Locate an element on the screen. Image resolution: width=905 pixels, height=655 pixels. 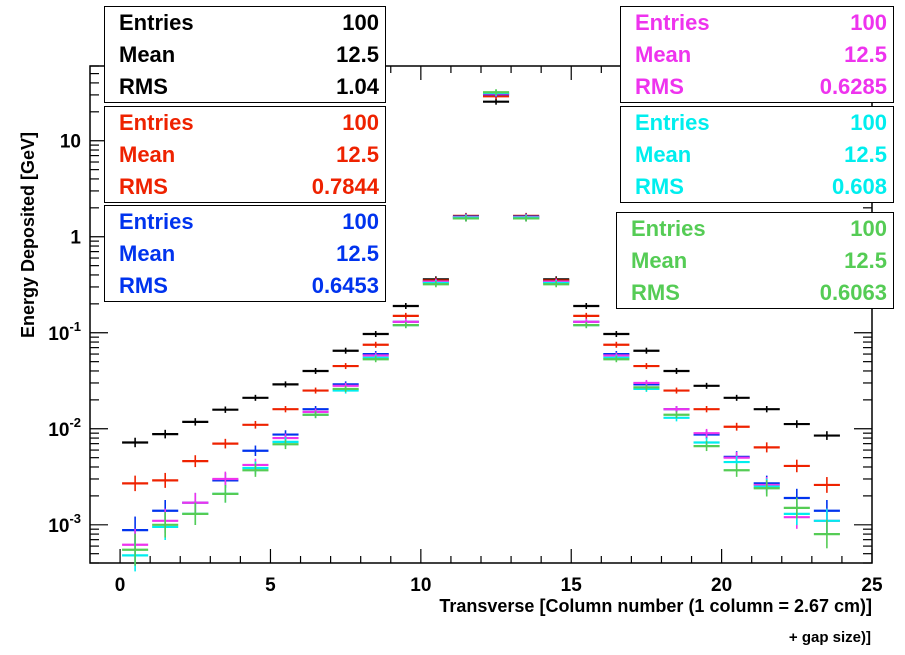
stat-row-rms: RMS 0.6063 is located at coordinates (759, 293).